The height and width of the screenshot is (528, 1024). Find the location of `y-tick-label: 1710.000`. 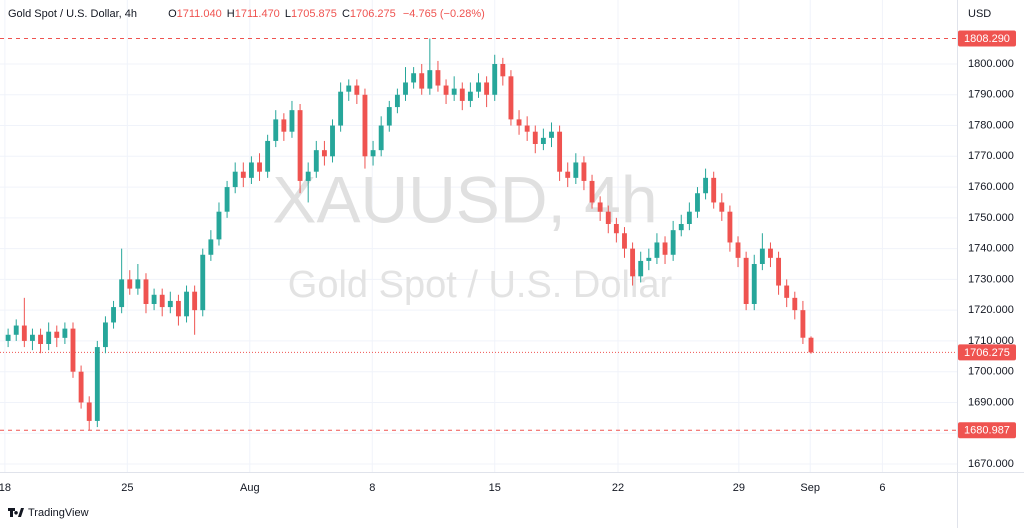

y-tick-label: 1710.000 is located at coordinates (991, 341).